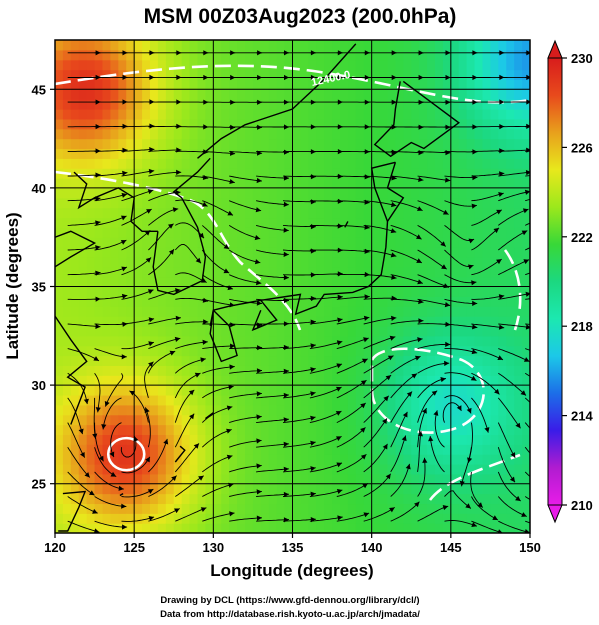 This screenshot has width=599, height=625. I want to click on y-tick-label: 45, so click(39, 89).